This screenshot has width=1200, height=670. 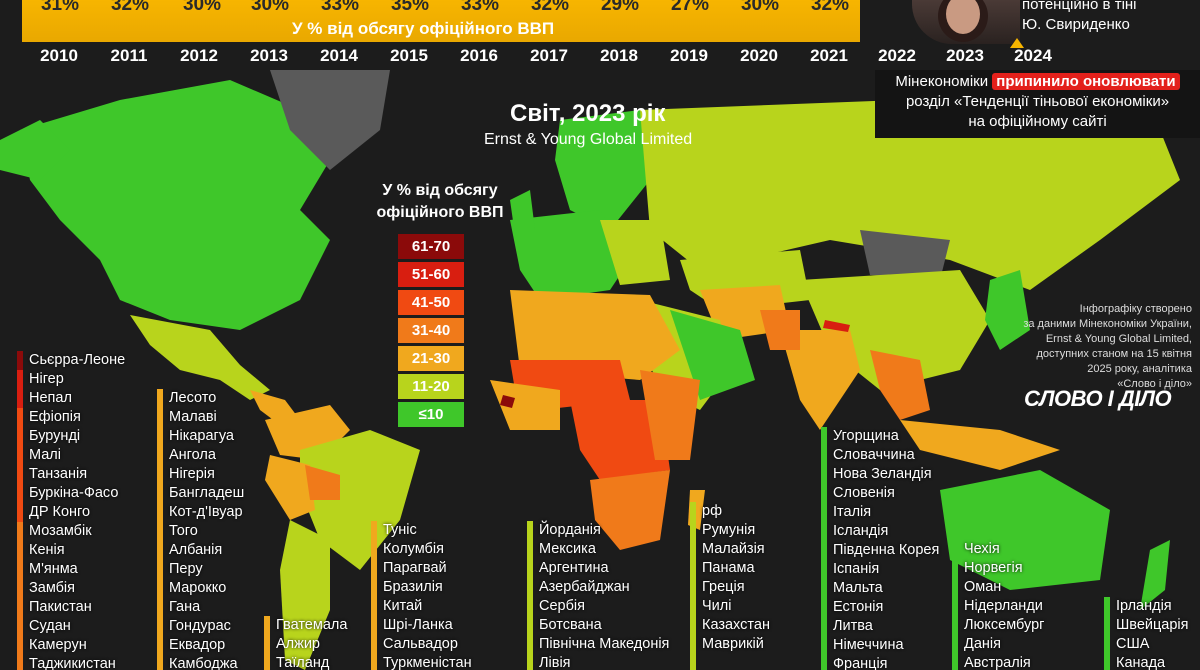 What do you see at coordinates (910, 195) in the screenshot?
I see `region-russia` at bounding box center [910, 195].